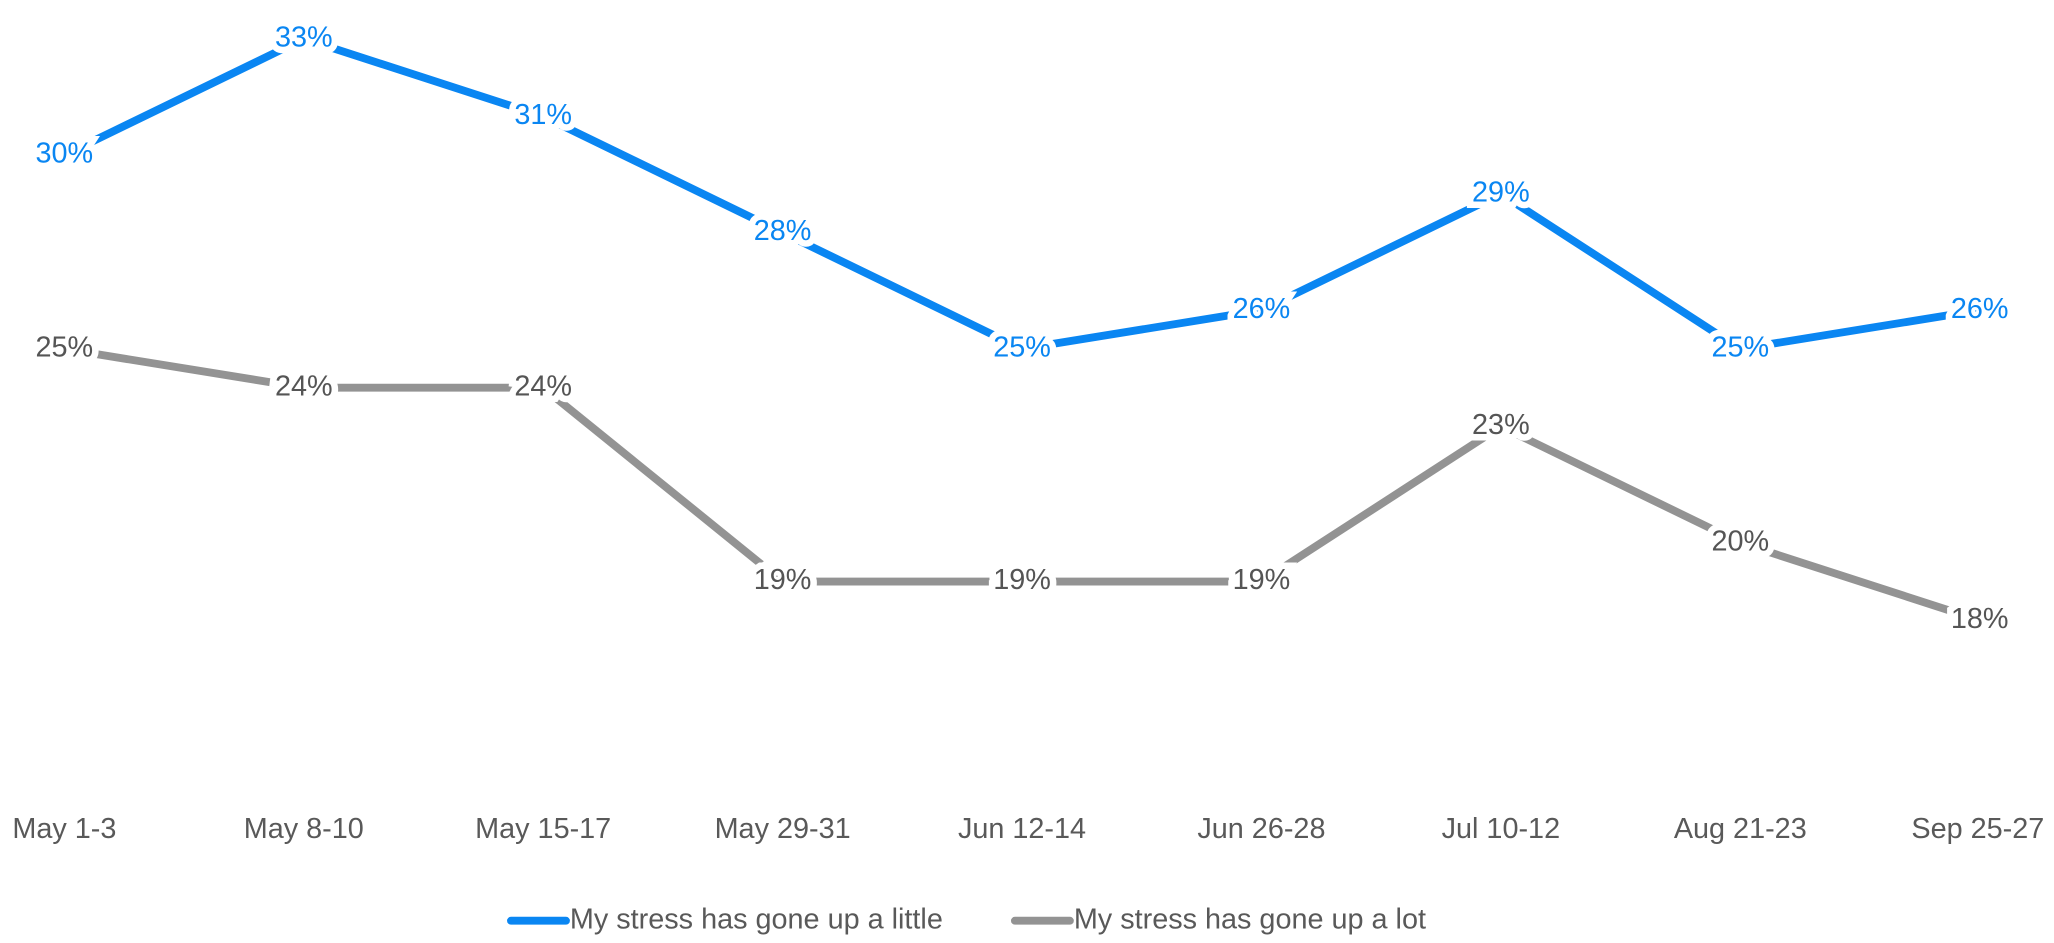 Image resolution: width=2054 pixels, height=943 pixels. What do you see at coordinates (756, 919) in the screenshot?
I see `legend-label: My stress has gone up a little` at bounding box center [756, 919].